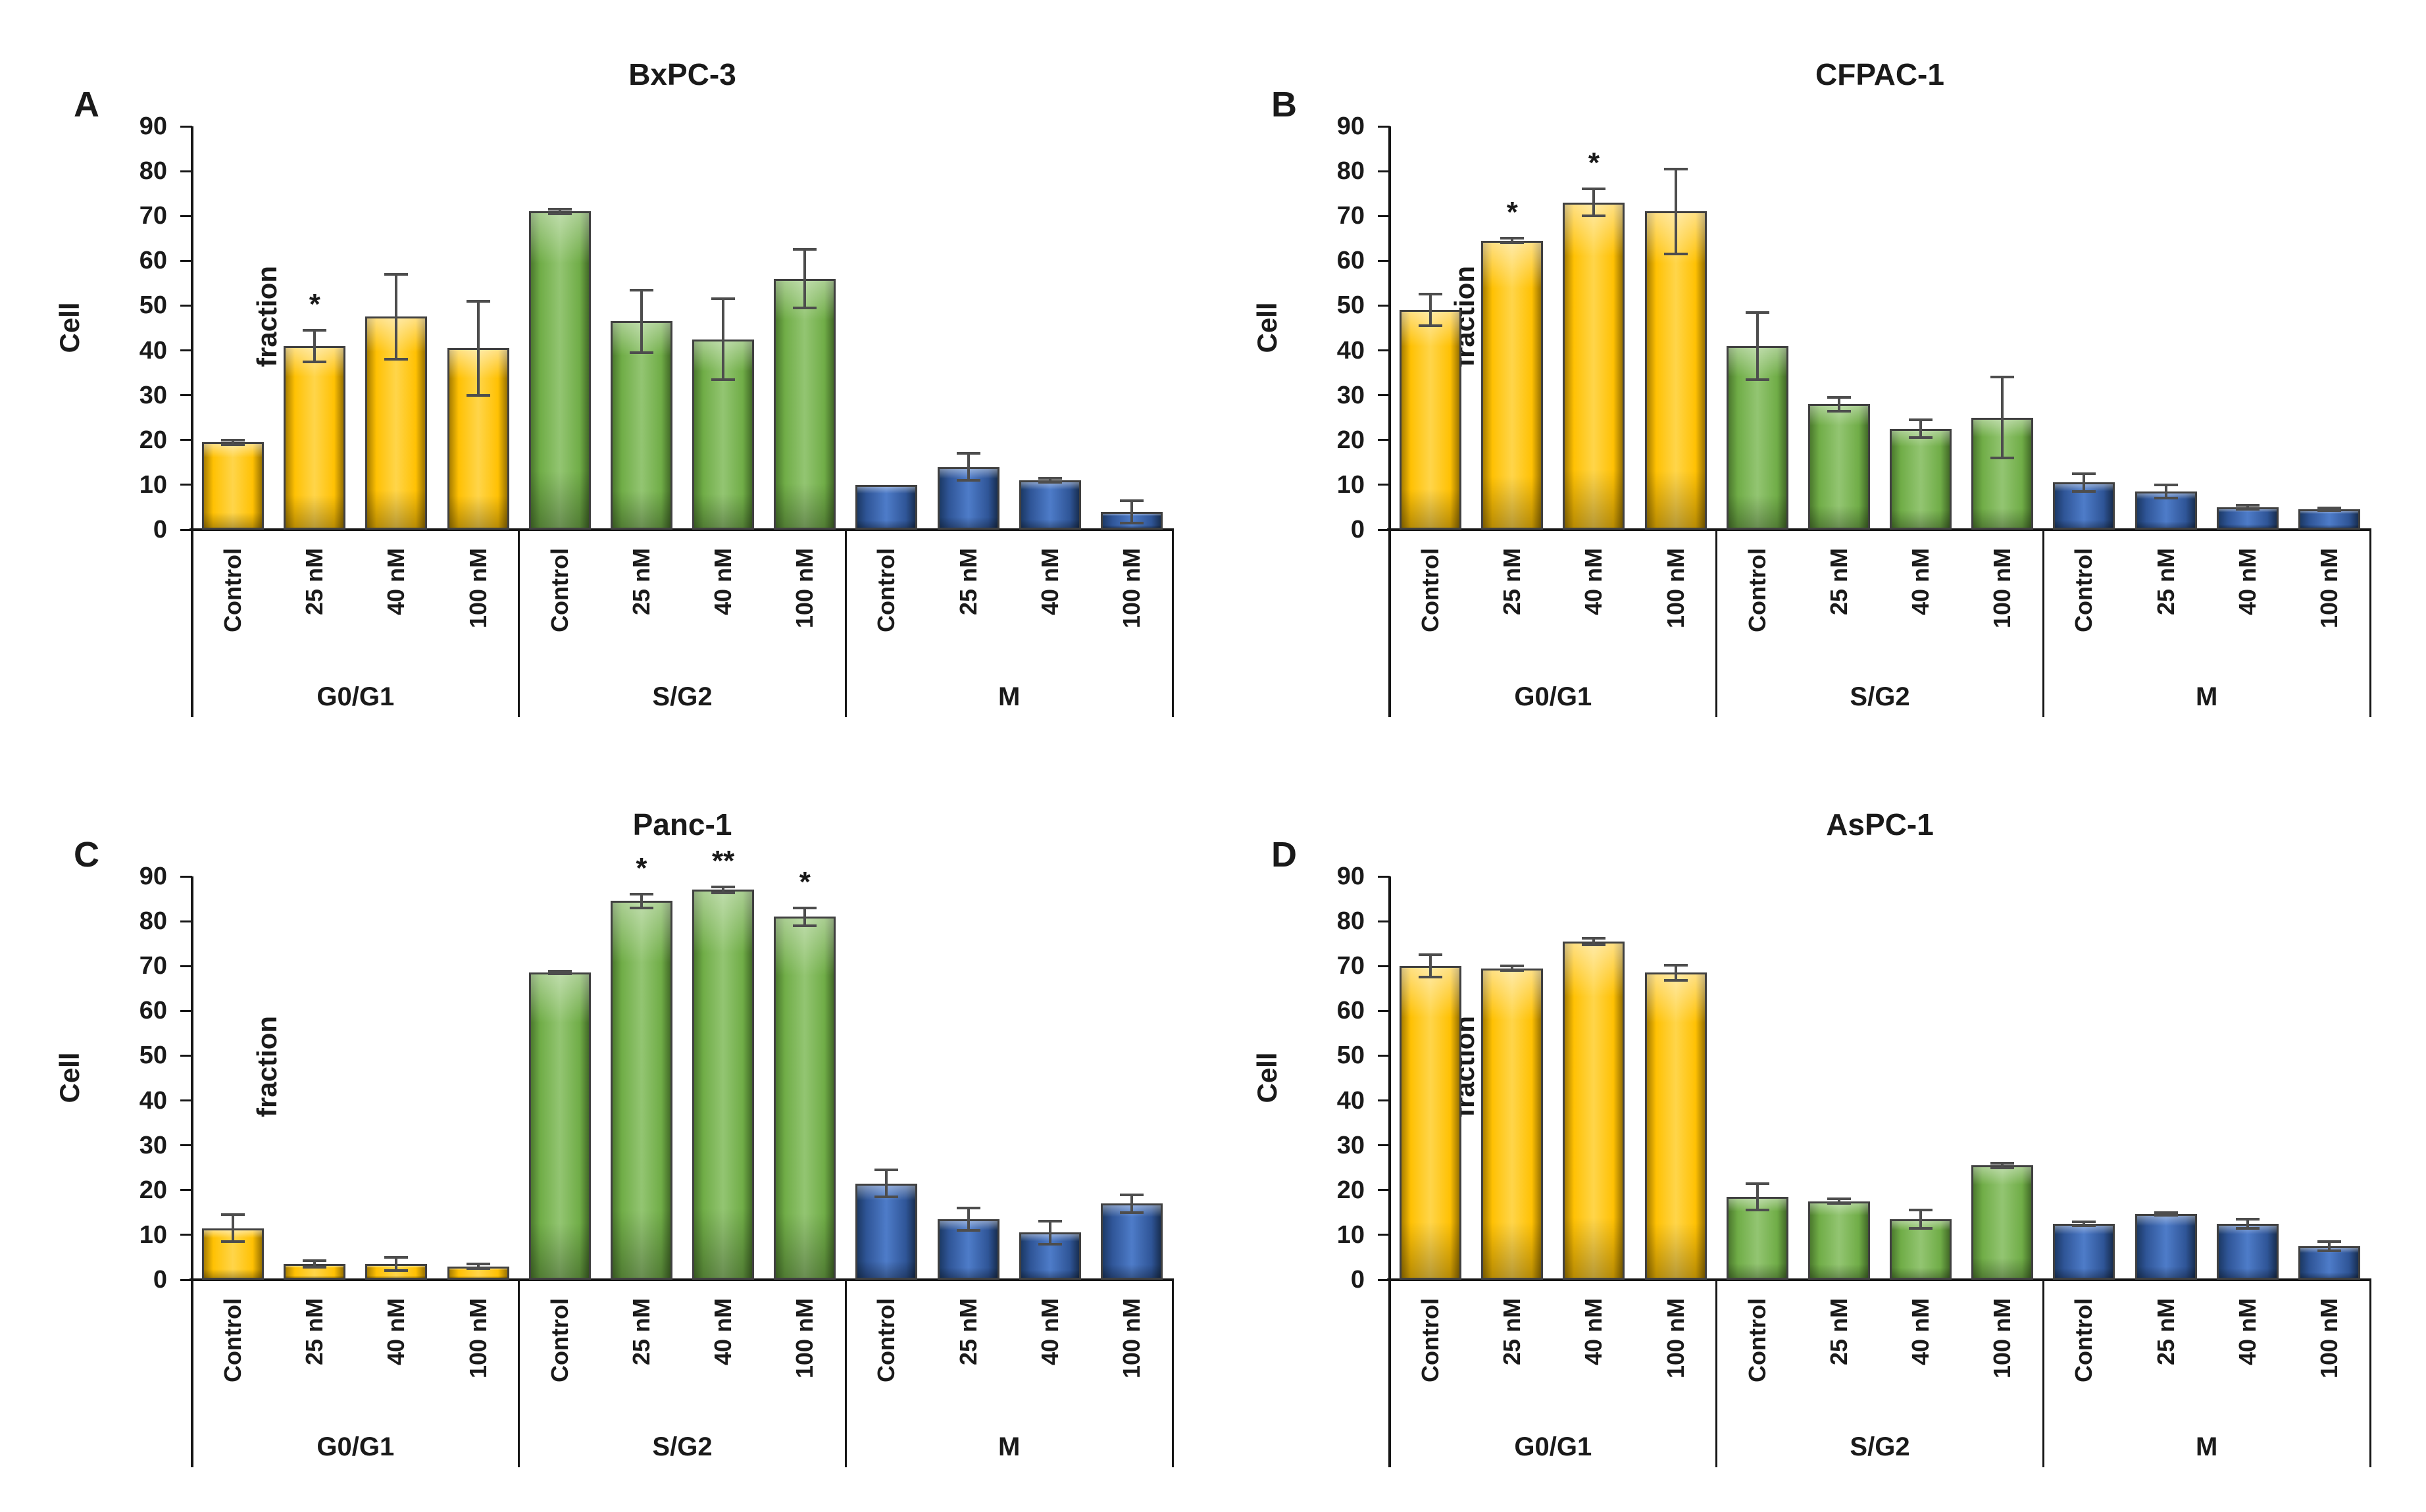 Image resolution: width=2426 pixels, height=1512 pixels. I want to click on panel-title: BxPC-3, so click(682, 74).